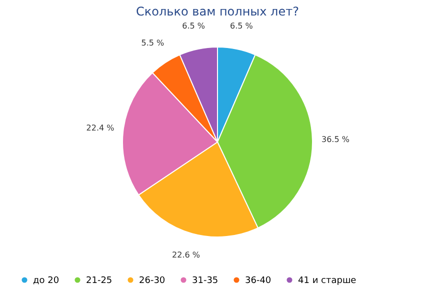 The height and width of the screenshot is (302, 435). I want to click on legend-label: 21-25, so click(99, 281).